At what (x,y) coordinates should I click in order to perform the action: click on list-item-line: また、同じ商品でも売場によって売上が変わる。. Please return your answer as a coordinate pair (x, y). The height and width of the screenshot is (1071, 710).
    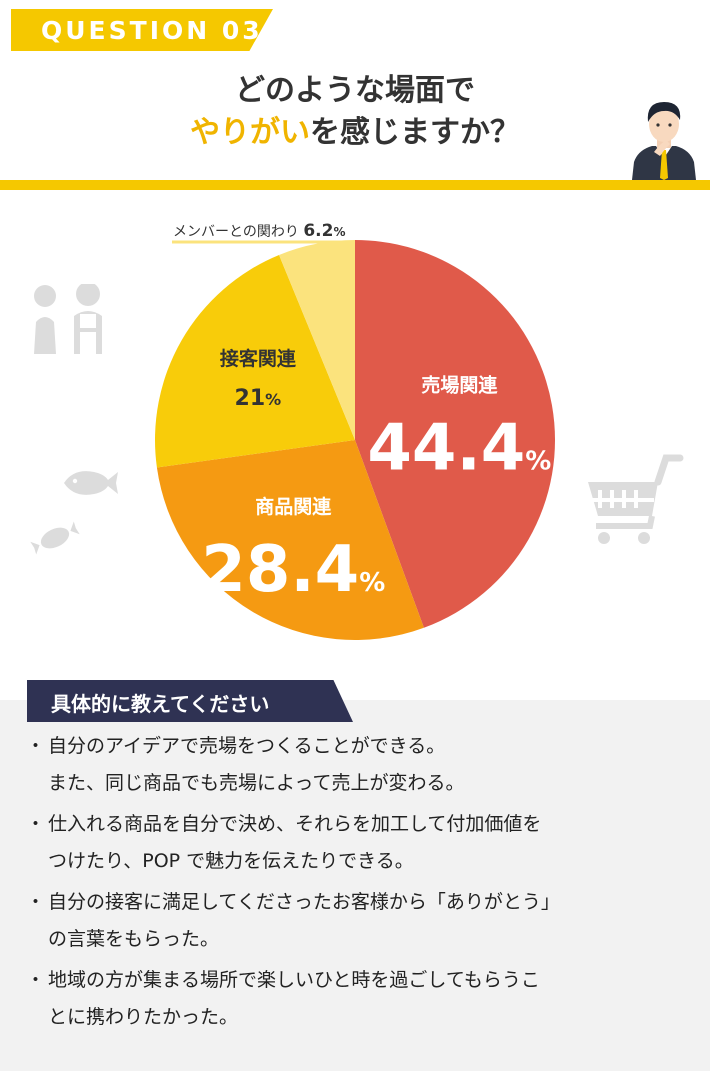
    Looking at the image, I should click on (256, 783).